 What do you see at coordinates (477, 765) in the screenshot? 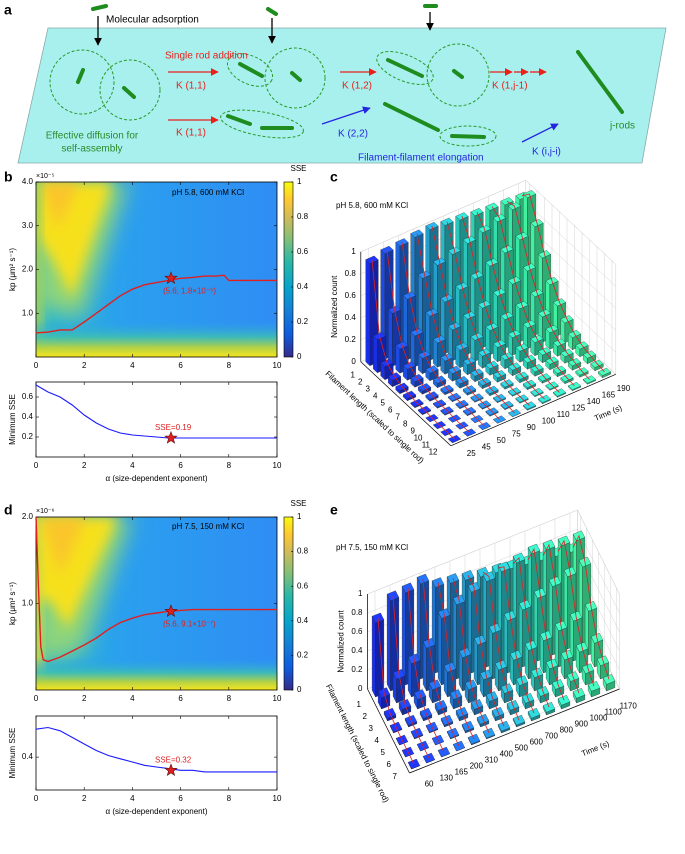
I see `y-tick-label: 200` at bounding box center [477, 765].